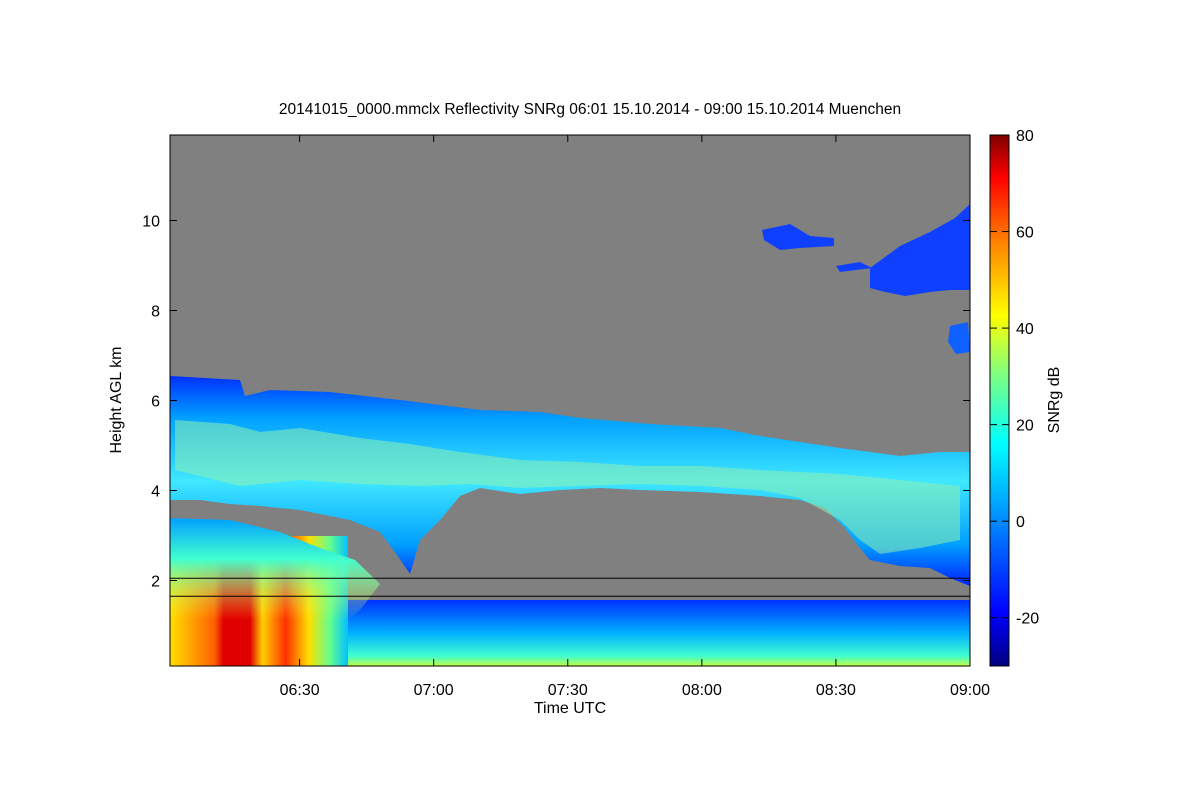  Describe the element at coordinates (155, 582) in the screenshot. I see `y-tick-label-0: 2` at that location.